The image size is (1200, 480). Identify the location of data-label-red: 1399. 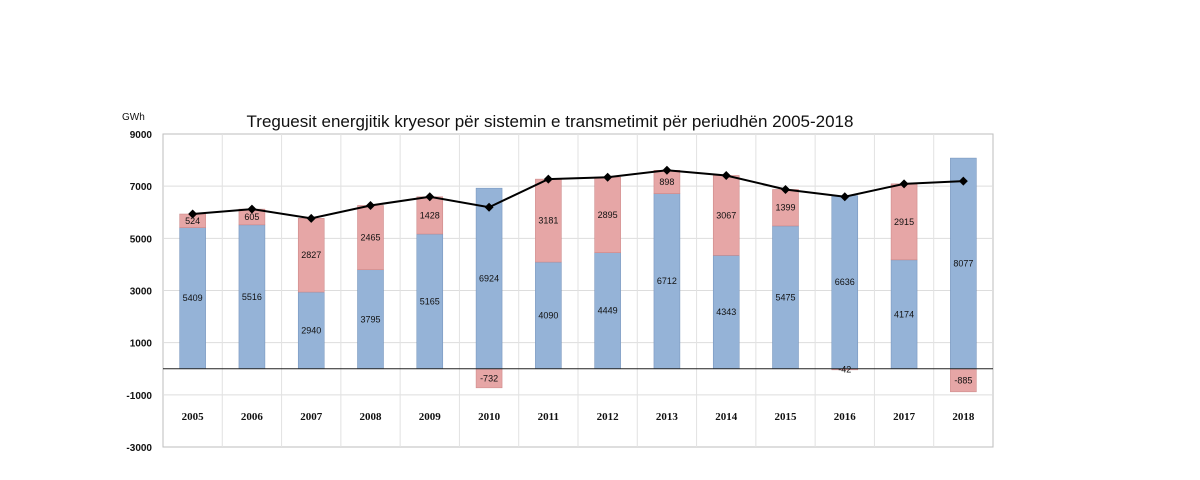
(785, 208).